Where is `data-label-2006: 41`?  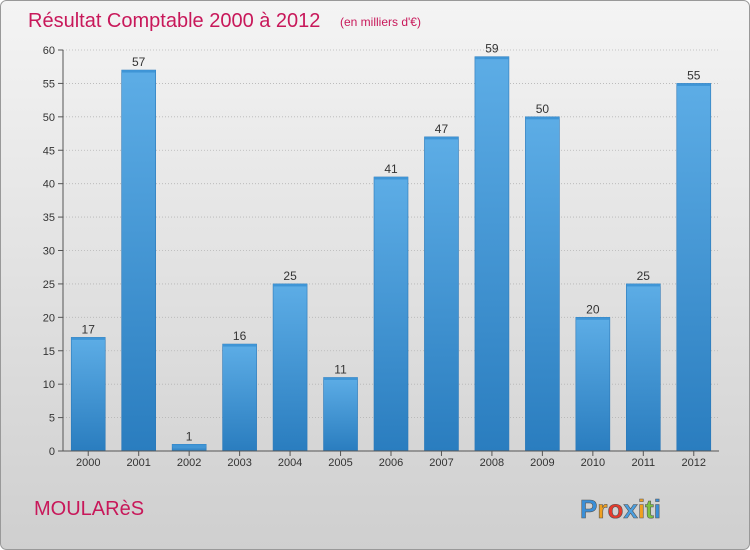
data-label-2006: 41 is located at coordinates (391, 169).